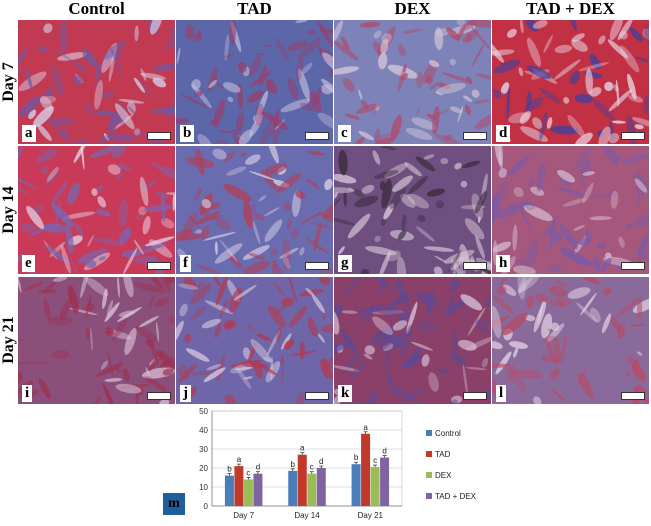 Image resolution: width=651 pixels, height=526 pixels. What do you see at coordinates (174, 504) in the screenshot?
I see `panel-letter-m: m` at bounding box center [174, 504].